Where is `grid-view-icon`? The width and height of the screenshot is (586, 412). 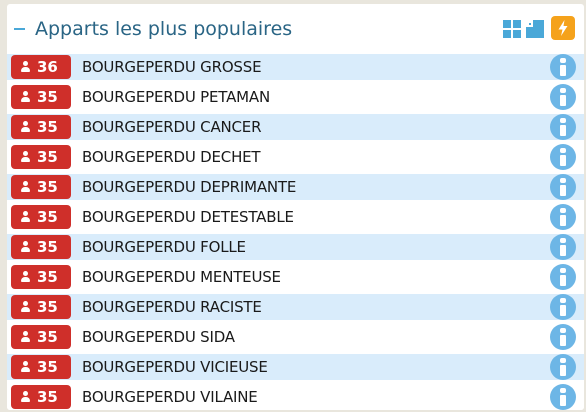
grid-view-icon is located at coordinates (512, 29).